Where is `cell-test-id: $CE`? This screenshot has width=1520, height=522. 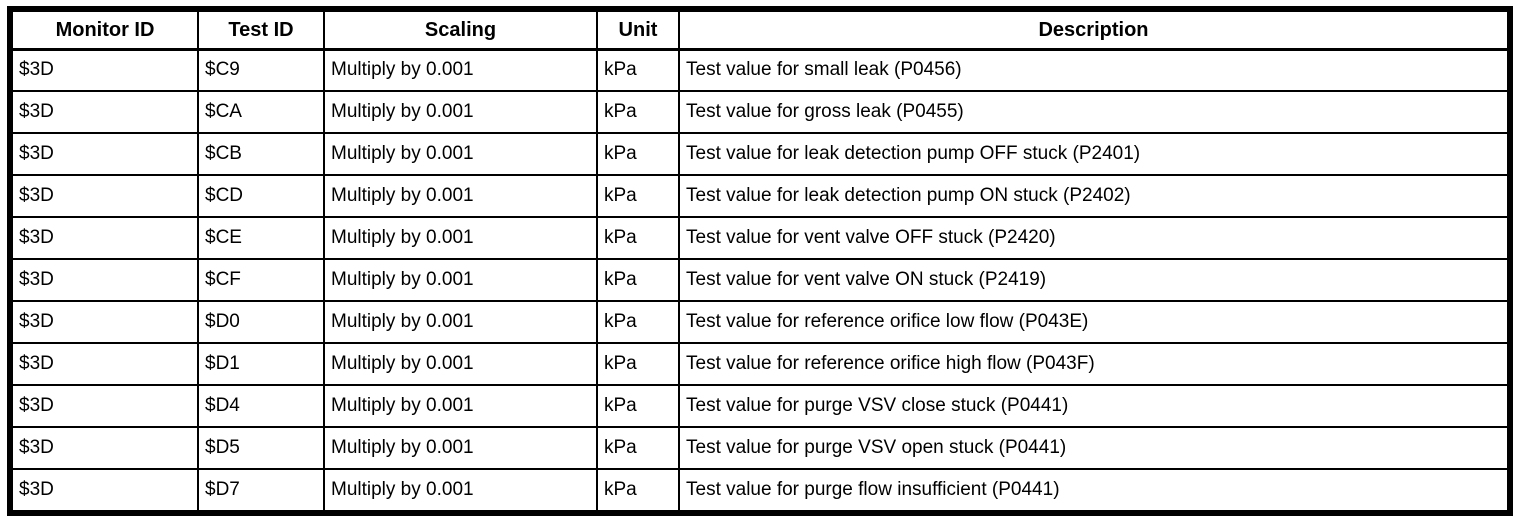
cell-test-id: $CE is located at coordinates (261, 238).